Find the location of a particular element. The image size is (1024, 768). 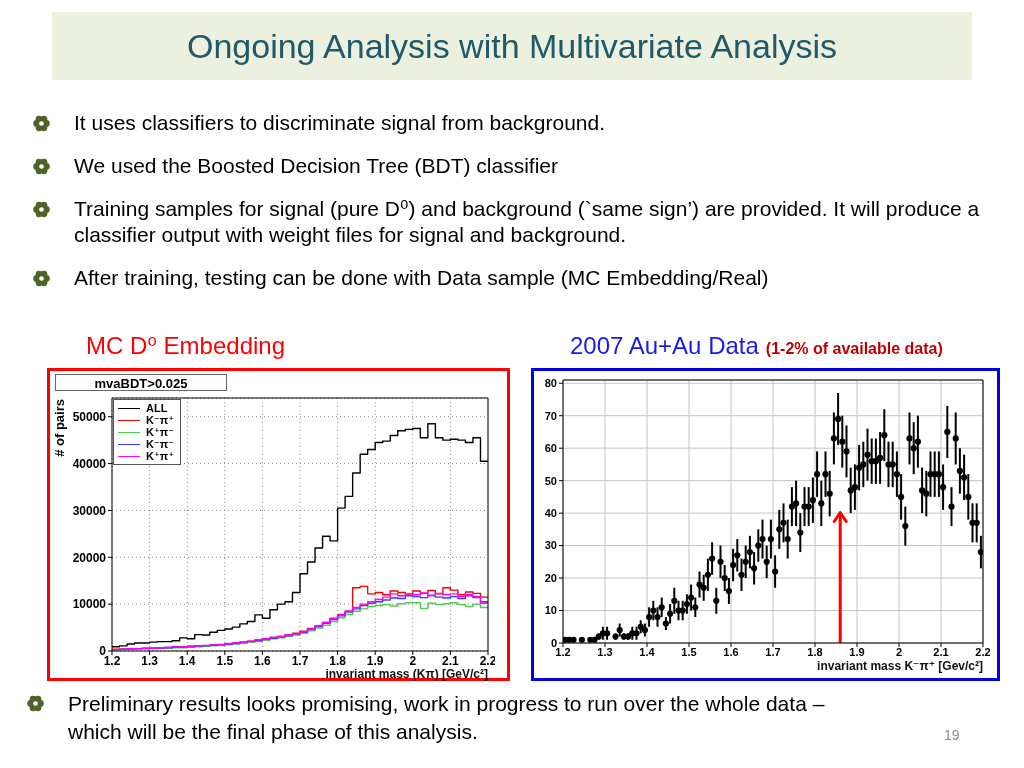

legend-label: K⁻π⁺ is located at coordinates (160, 420).